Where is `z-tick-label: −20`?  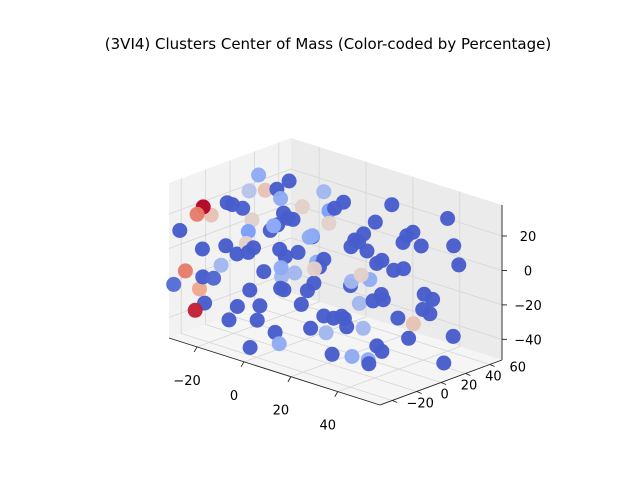 z-tick-label: −20 is located at coordinates (527, 306).